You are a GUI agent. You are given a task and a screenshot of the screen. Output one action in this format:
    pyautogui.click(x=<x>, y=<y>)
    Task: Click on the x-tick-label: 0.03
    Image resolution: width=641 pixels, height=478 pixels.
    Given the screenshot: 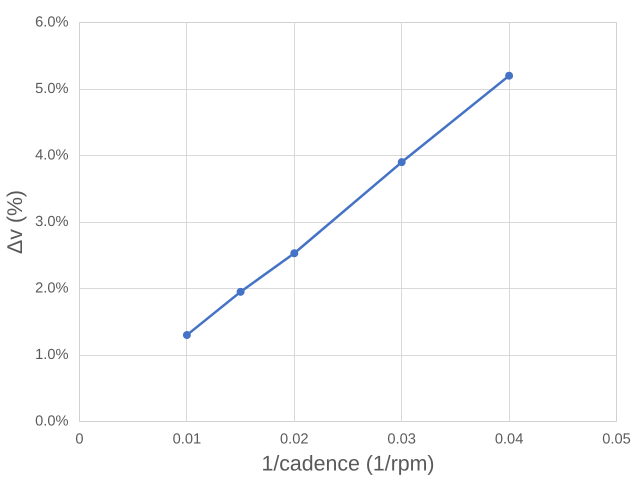 What is the action you would take?
    pyautogui.click(x=401, y=440)
    